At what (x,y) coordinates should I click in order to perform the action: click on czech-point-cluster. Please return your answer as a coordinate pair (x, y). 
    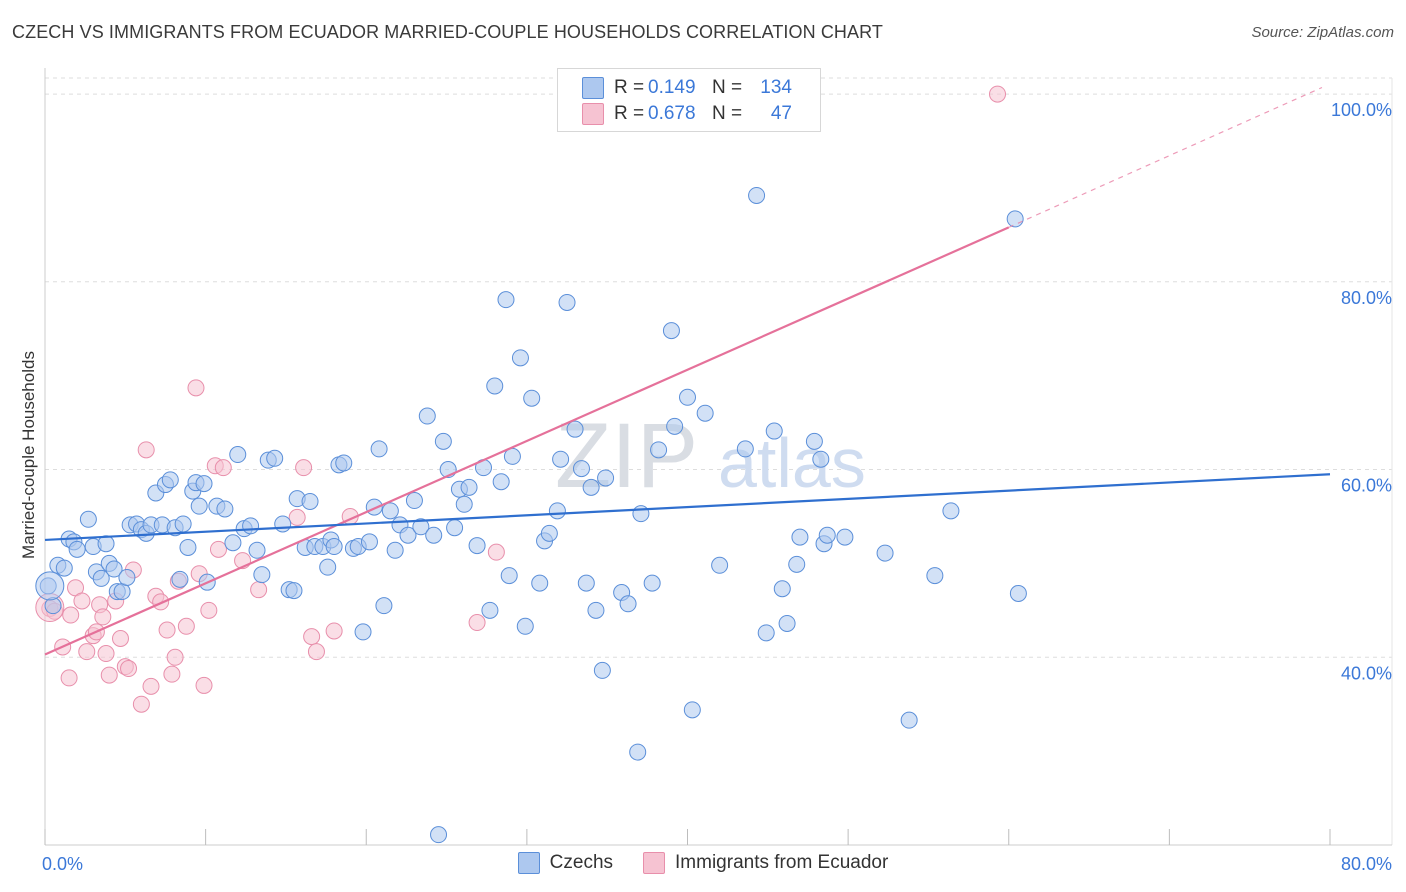
    Looking at the image, I should click on (50, 586).